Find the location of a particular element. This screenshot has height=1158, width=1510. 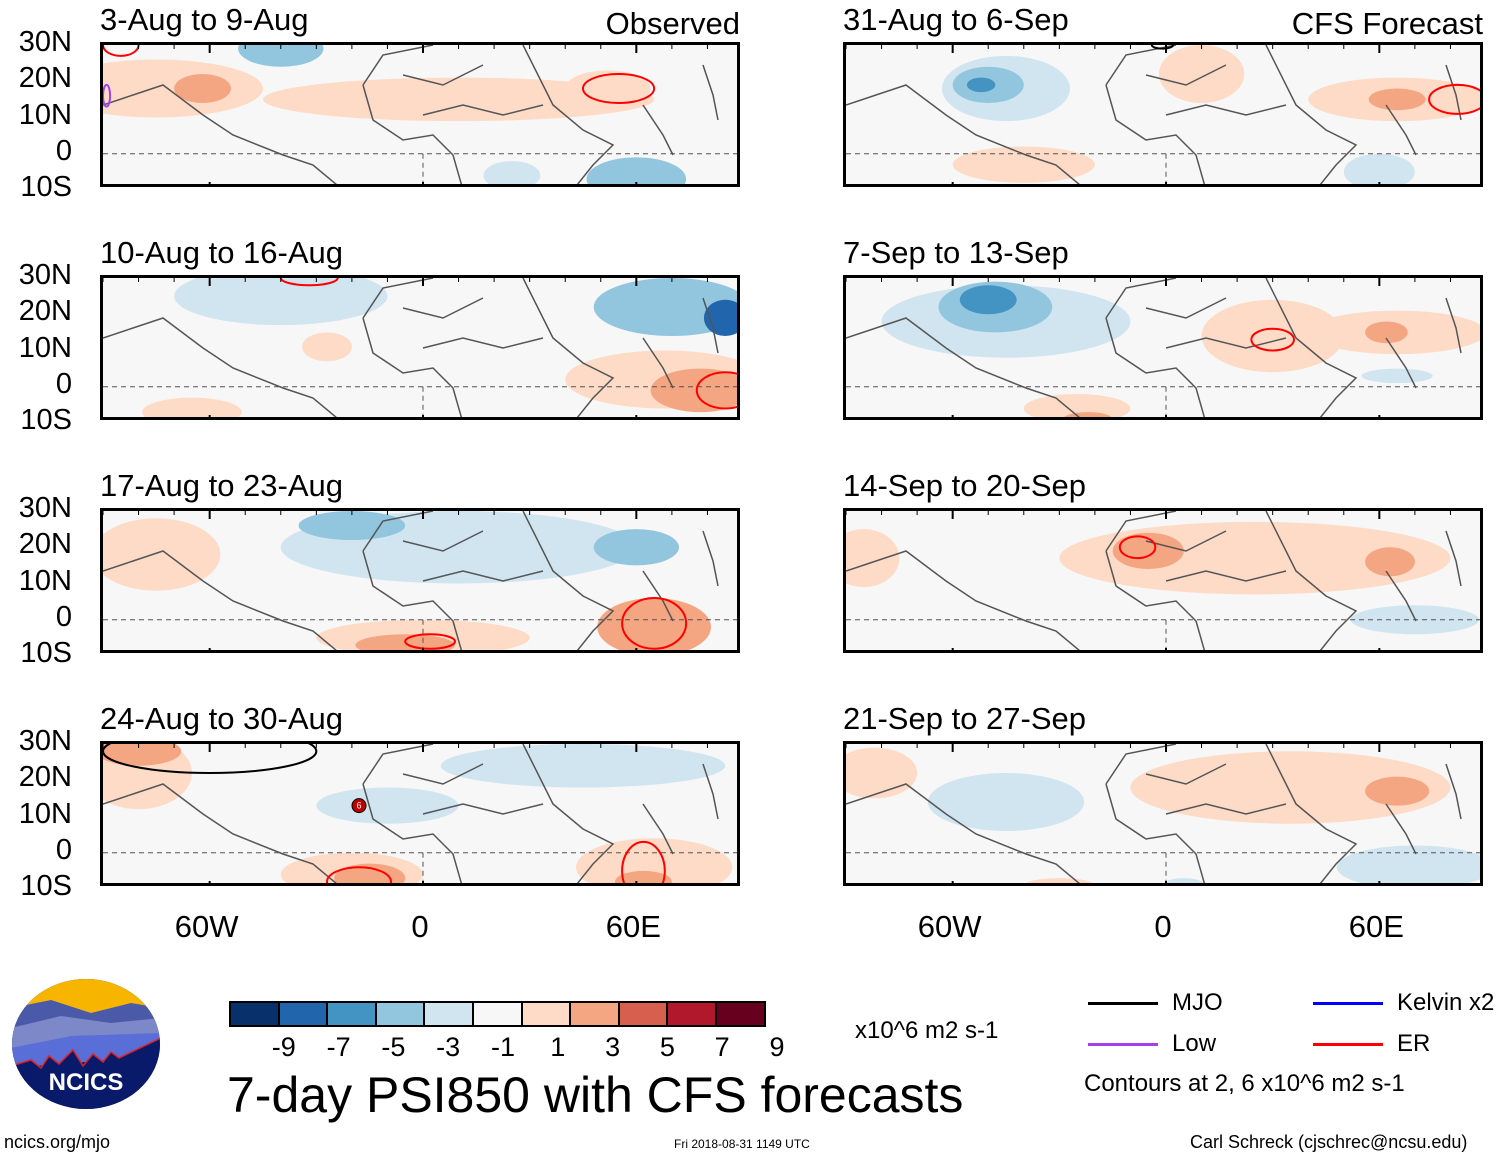

legend-mjo-line is located at coordinates (1123, 1003).